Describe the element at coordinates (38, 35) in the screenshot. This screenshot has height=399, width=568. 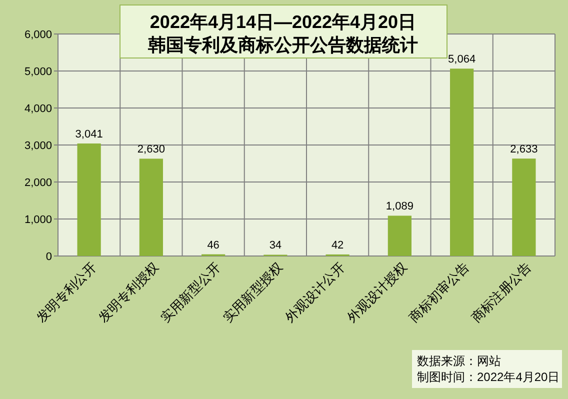
I see `y-tick-label: 6,000` at that location.